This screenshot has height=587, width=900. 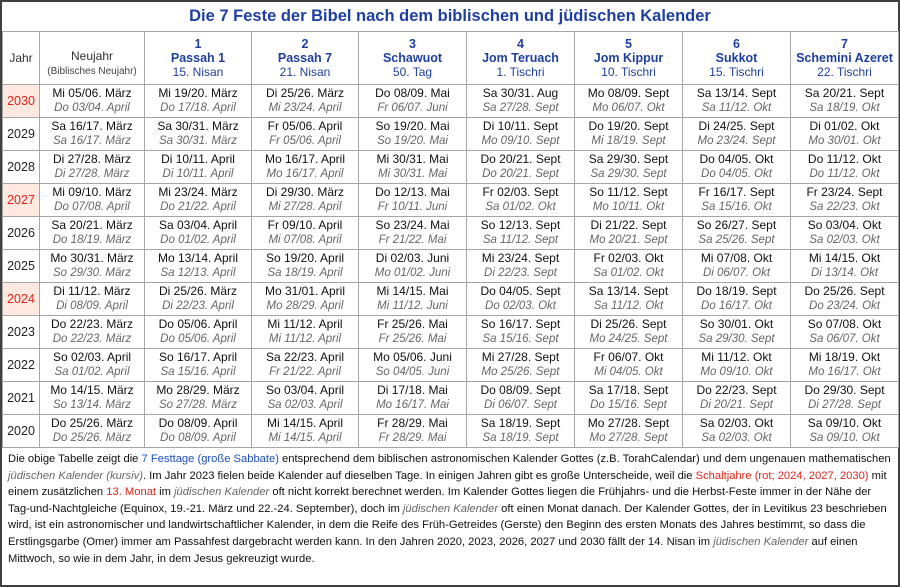 What do you see at coordinates (92, 438) in the screenshot?
I see `jewish-date: Do 25/26. März` at bounding box center [92, 438].